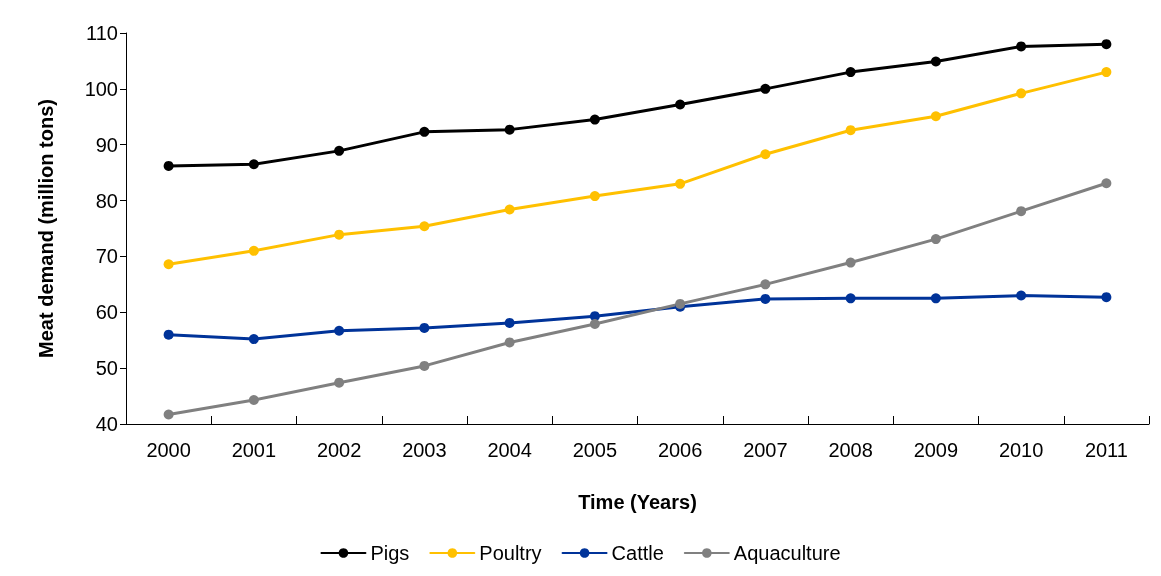 This screenshot has height=576, width=1161. I want to click on y-tick-label: 60, so click(106, 312).